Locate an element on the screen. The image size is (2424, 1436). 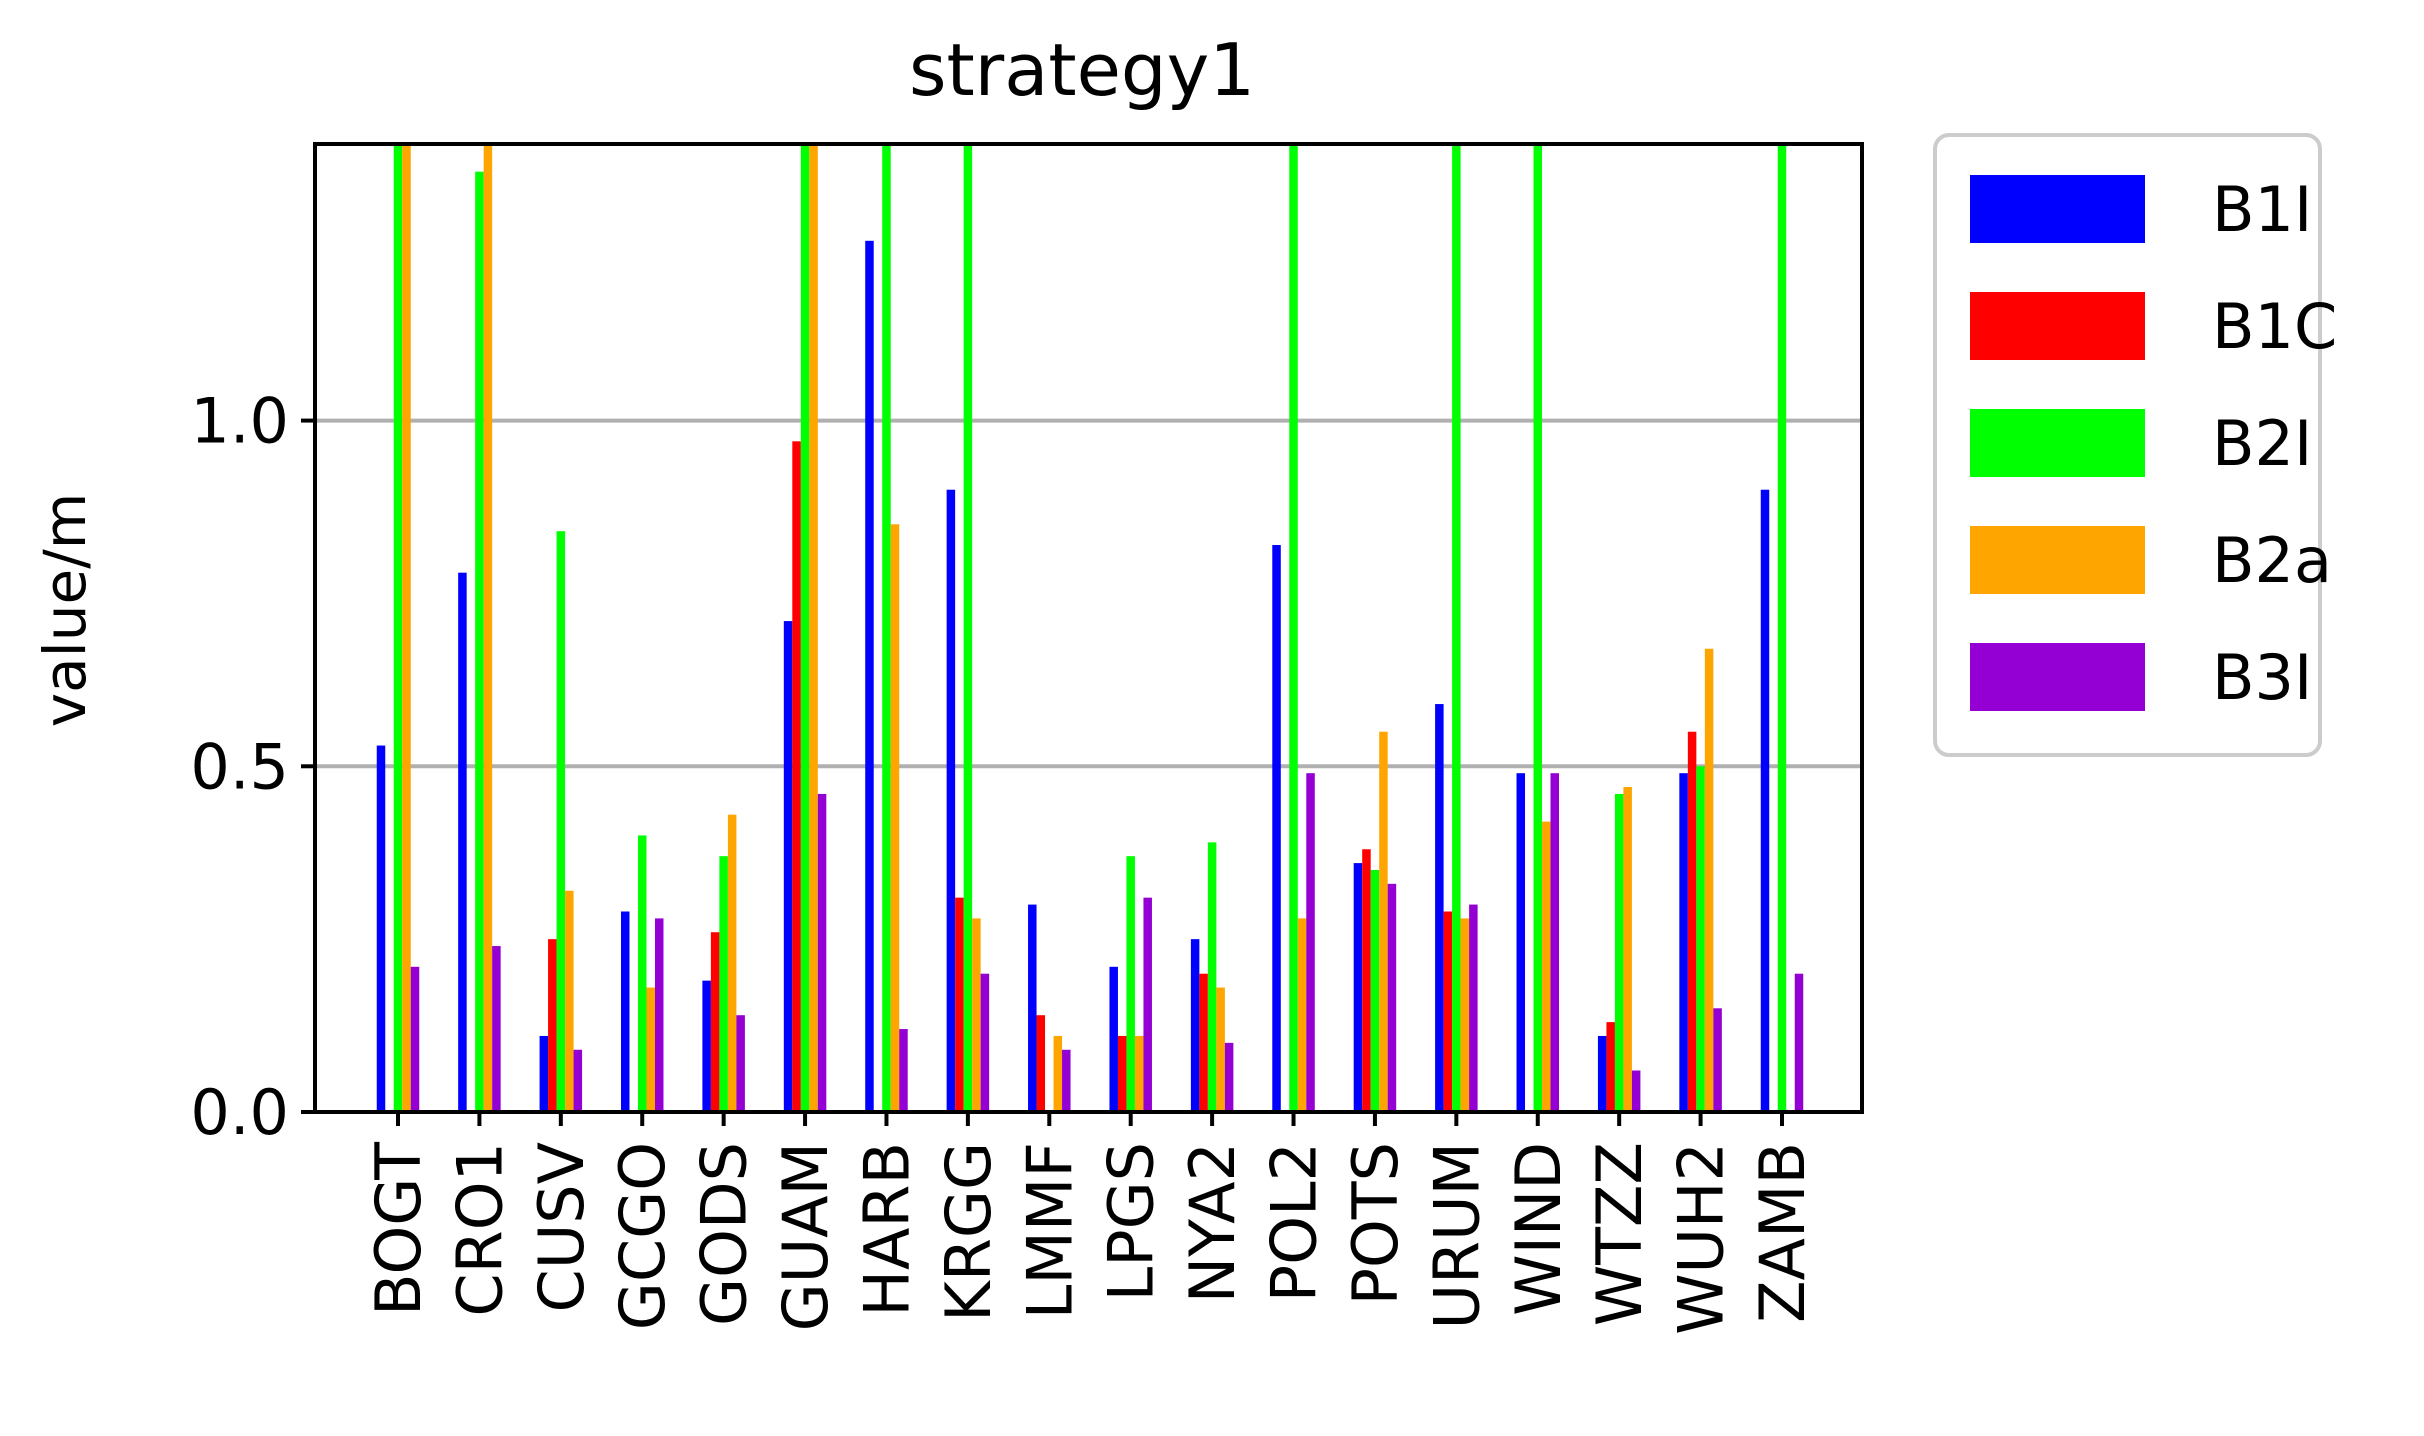
bar-B2I-WTZZ is located at coordinates (1619, 952).